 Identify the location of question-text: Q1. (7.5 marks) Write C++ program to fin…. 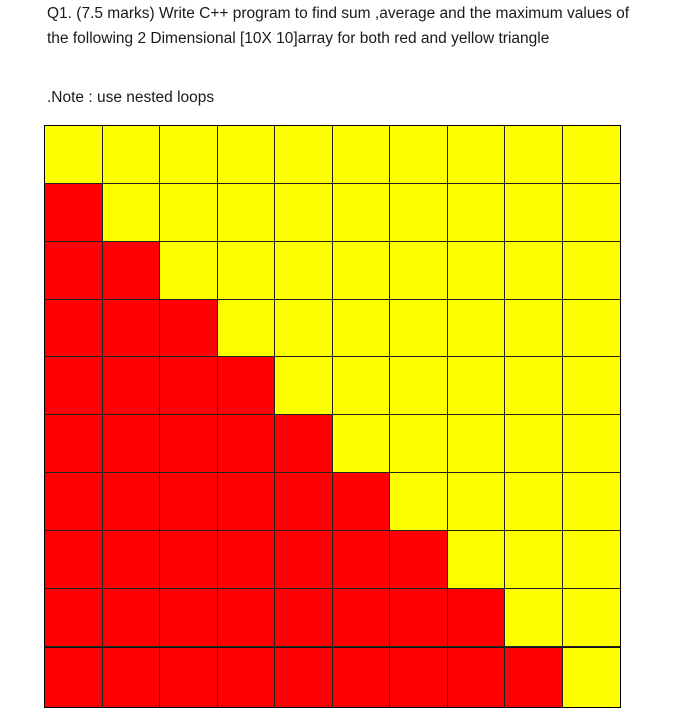
(338, 26).